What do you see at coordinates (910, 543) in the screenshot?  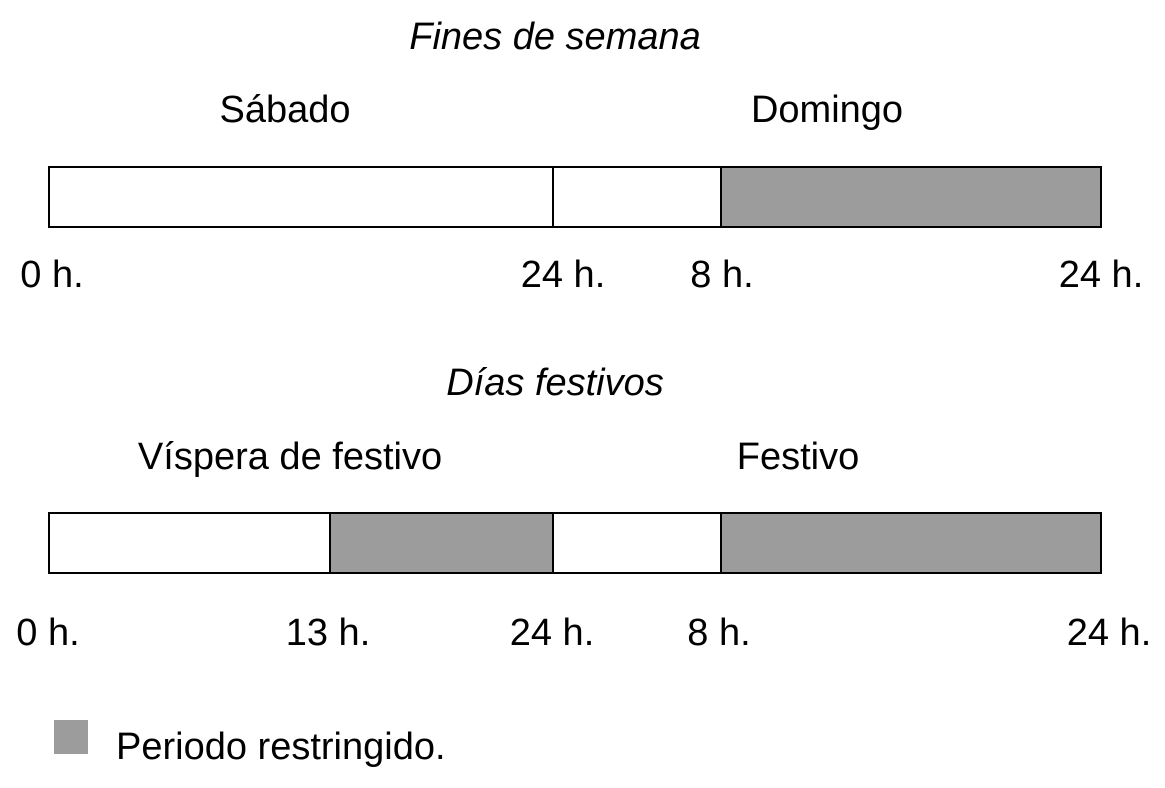 I see `holidays-holiday-restricted-segment` at bounding box center [910, 543].